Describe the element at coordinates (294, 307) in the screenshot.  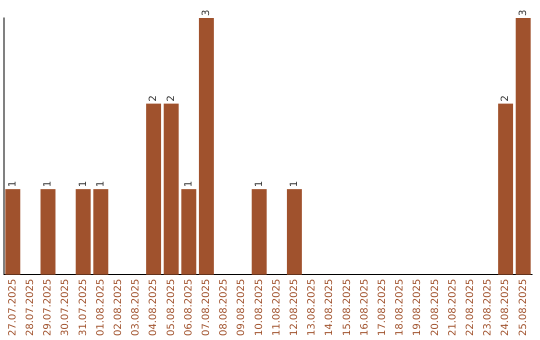
I see `x-tick-label: 12.08.2025` at that location.